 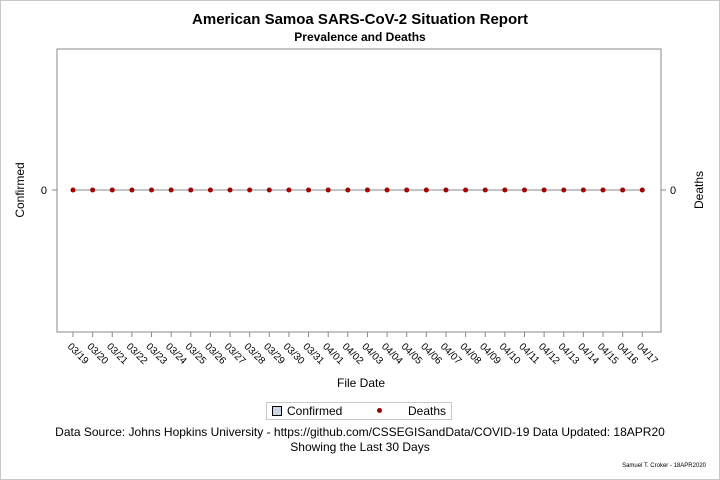 I want to click on x-tick-label: 04/02, so click(x=353, y=354).